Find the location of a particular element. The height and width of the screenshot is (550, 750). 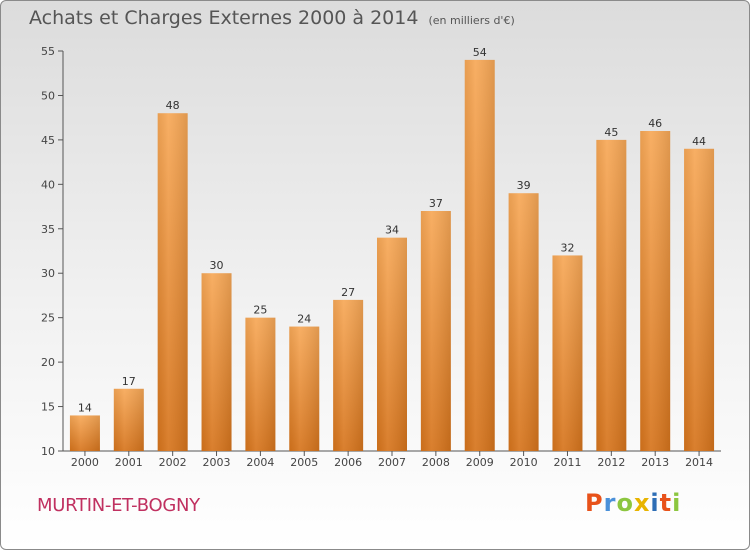

x-tick-label: 2012 is located at coordinates (611, 462).